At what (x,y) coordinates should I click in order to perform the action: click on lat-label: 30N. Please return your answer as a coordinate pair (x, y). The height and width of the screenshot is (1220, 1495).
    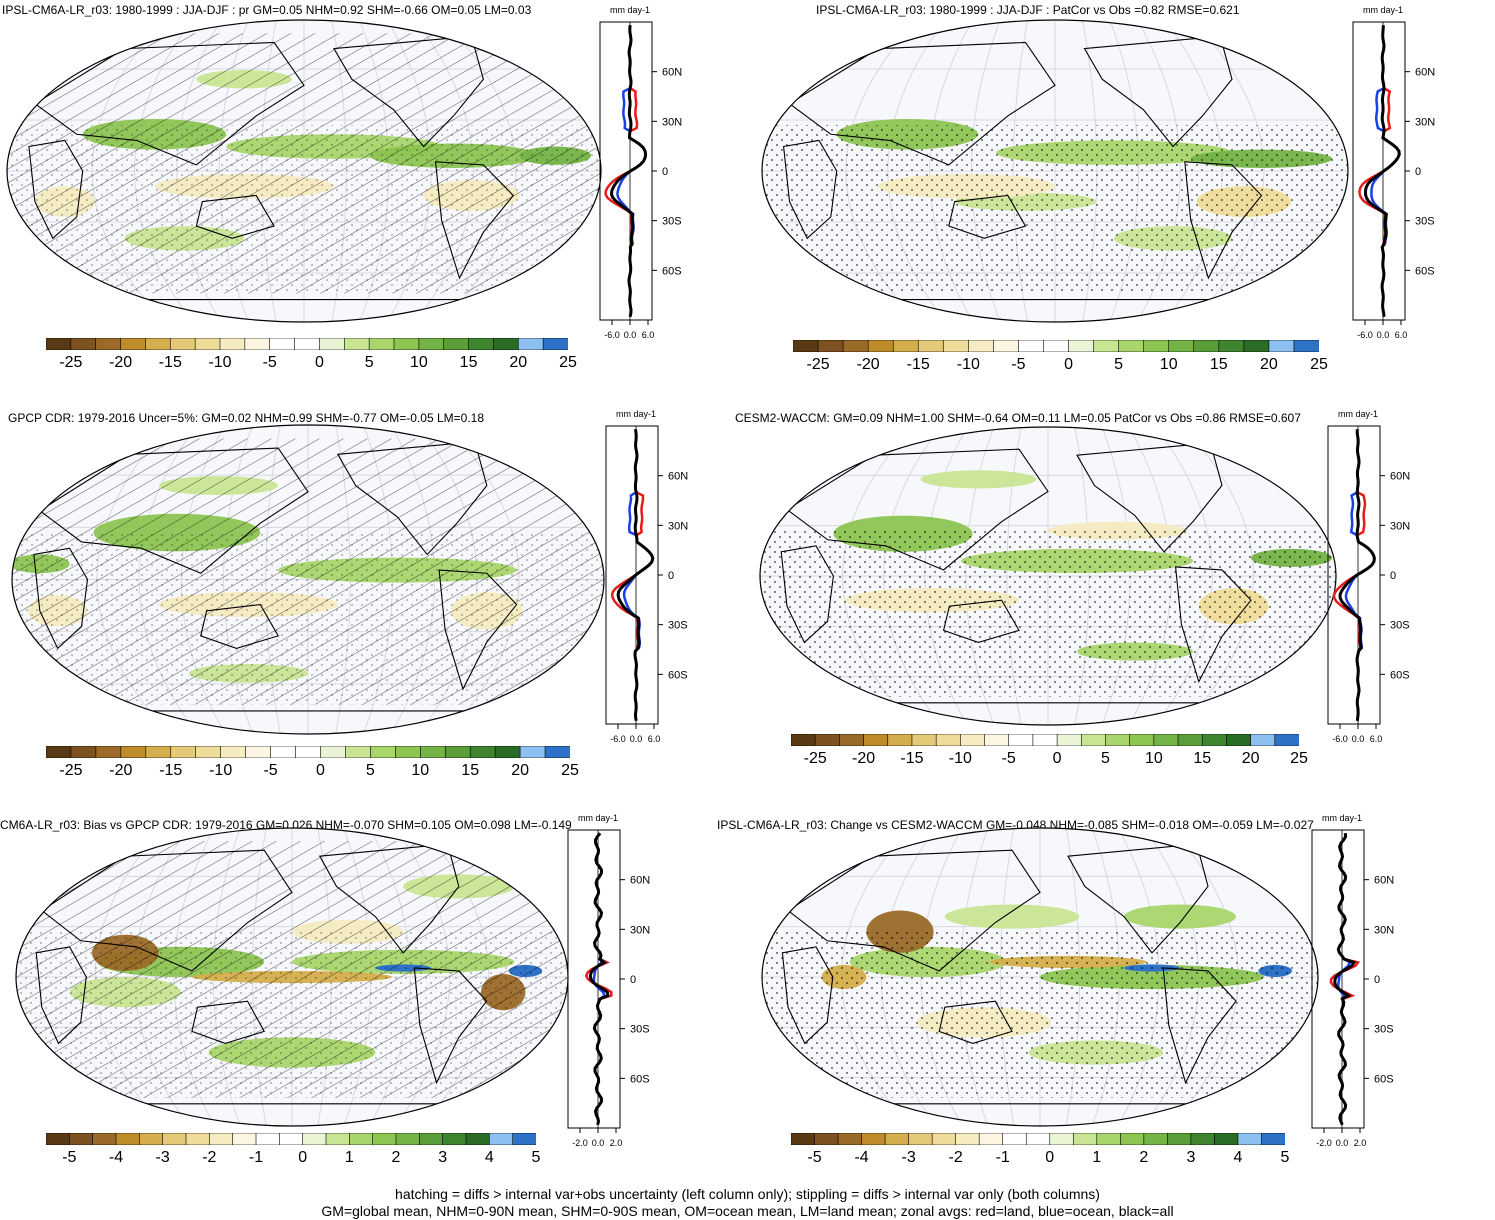
    Looking at the image, I should click on (1400, 526).